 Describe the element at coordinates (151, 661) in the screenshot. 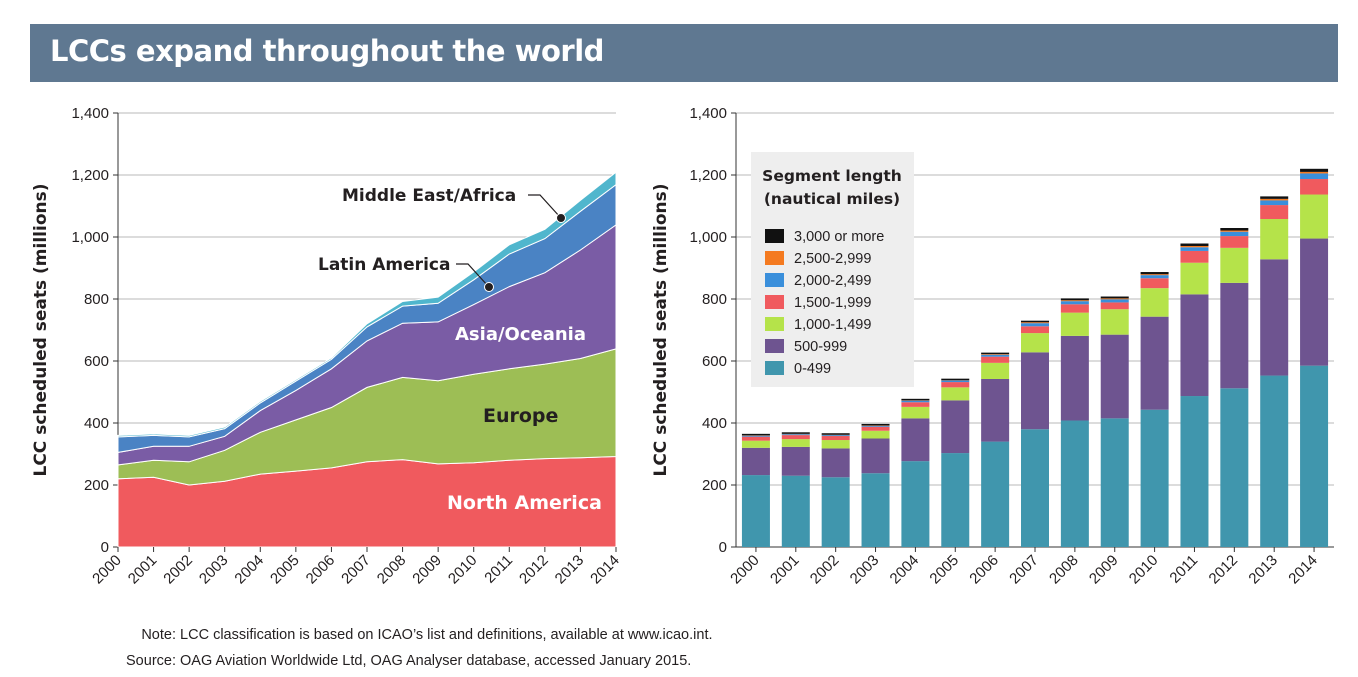

I see `source-label: Source:` at that location.